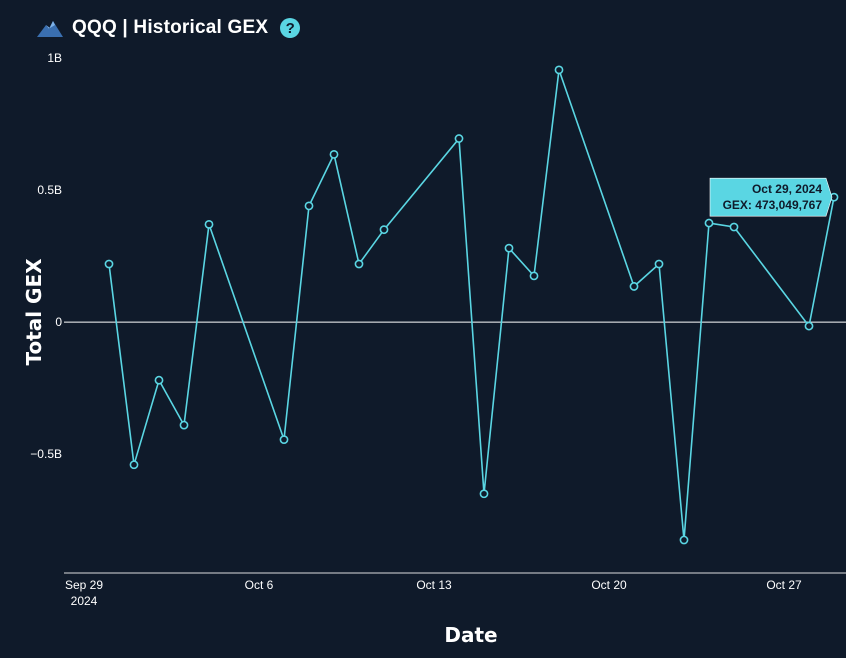 Image resolution: width=846 pixels, height=658 pixels. I want to click on tooltip-box, so click(771, 197).